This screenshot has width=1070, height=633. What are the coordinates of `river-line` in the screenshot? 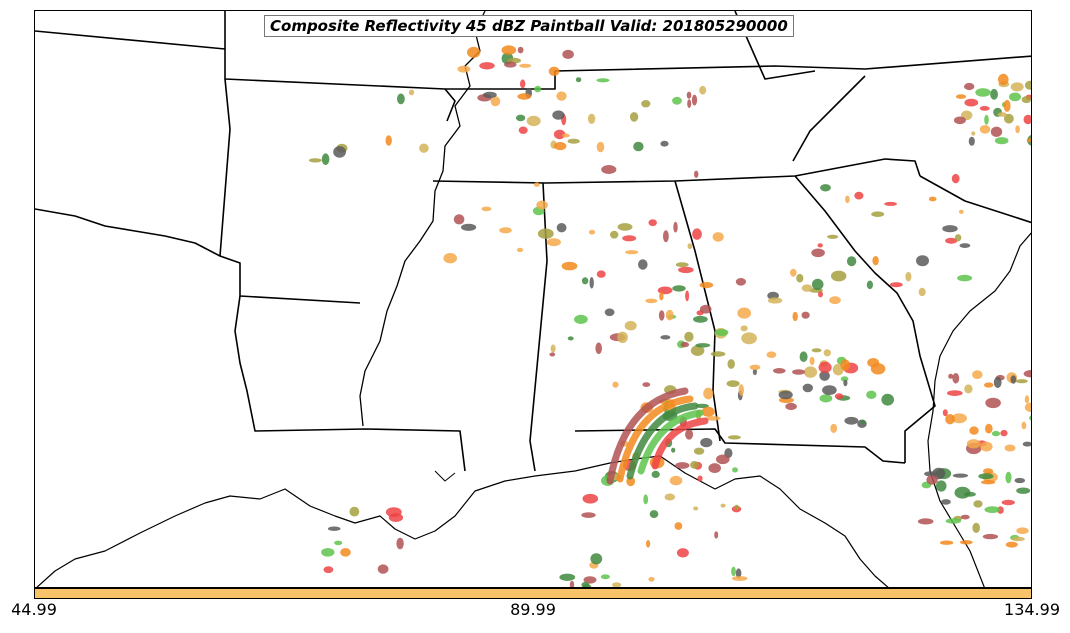 It's located at (422, 219).